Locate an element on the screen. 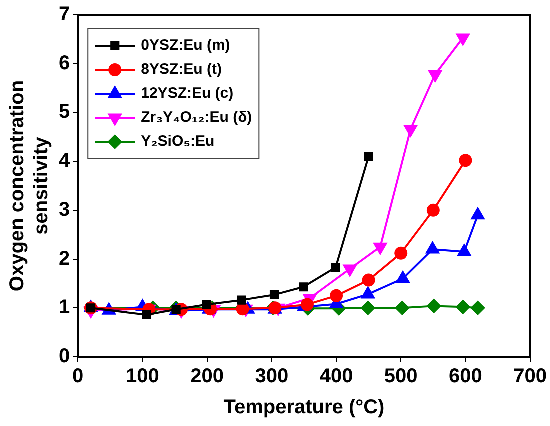 This screenshot has height=426, width=550. x-tick-label: 300 is located at coordinates (272, 377).